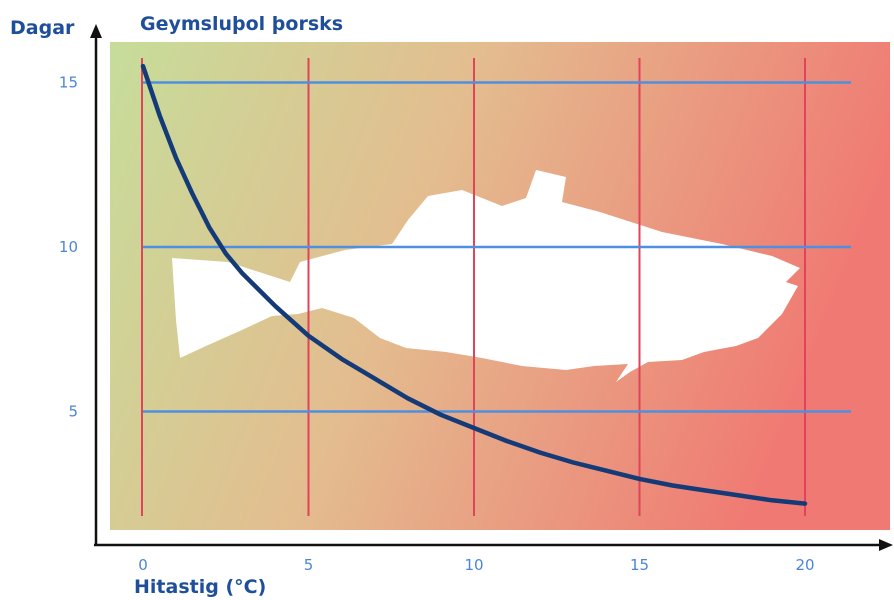 The width and height of the screenshot is (894, 600). Describe the element at coordinates (96, 31) in the screenshot. I see `y-axis-arrow-icon` at that location.